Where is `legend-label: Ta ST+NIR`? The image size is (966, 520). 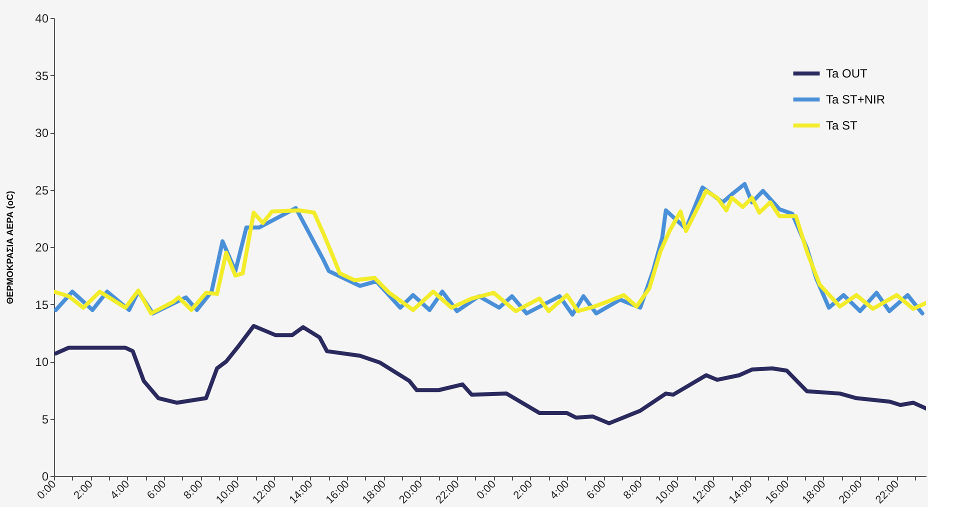
legend-label: Ta ST+NIR is located at coordinates (856, 99).